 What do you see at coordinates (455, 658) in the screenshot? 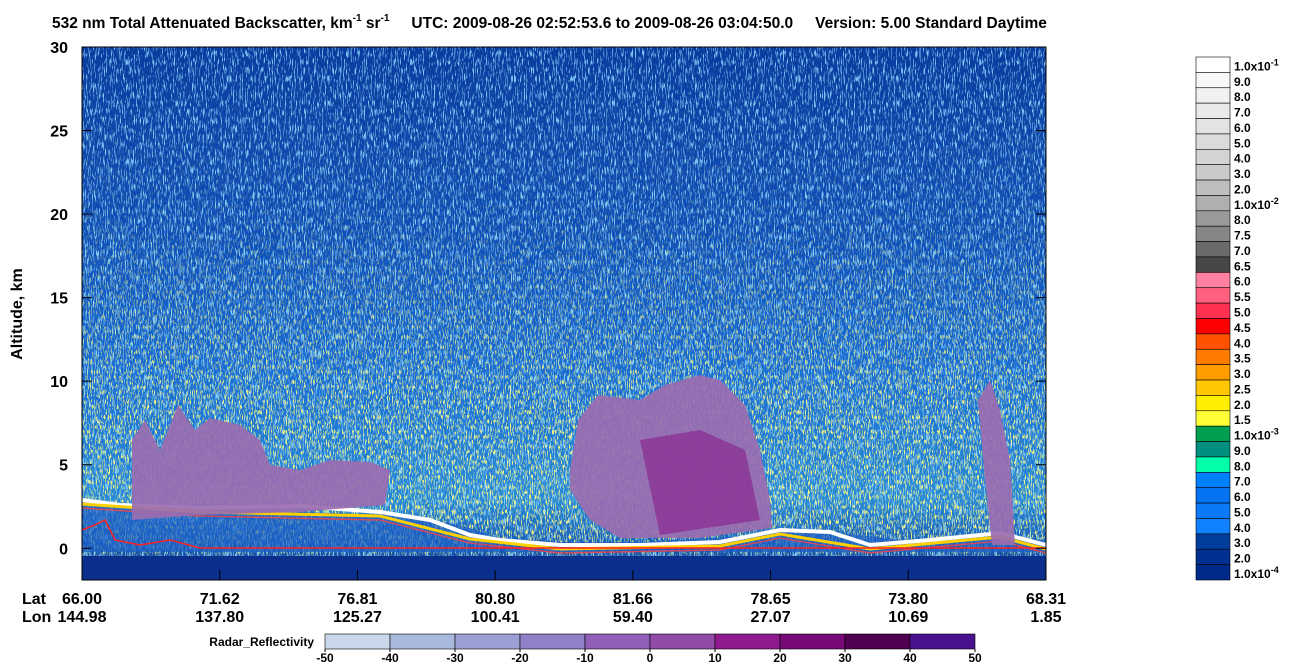
I see `radar-tick-label: -30` at bounding box center [455, 658].